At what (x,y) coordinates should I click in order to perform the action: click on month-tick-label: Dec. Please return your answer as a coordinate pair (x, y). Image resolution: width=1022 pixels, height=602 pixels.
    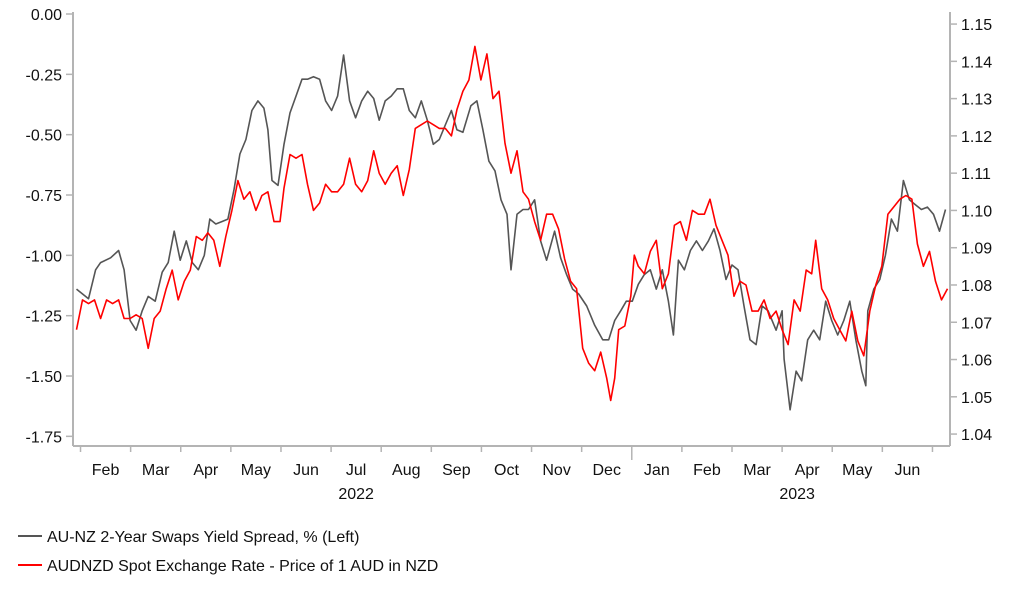
    Looking at the image, I should click on (606, 470).